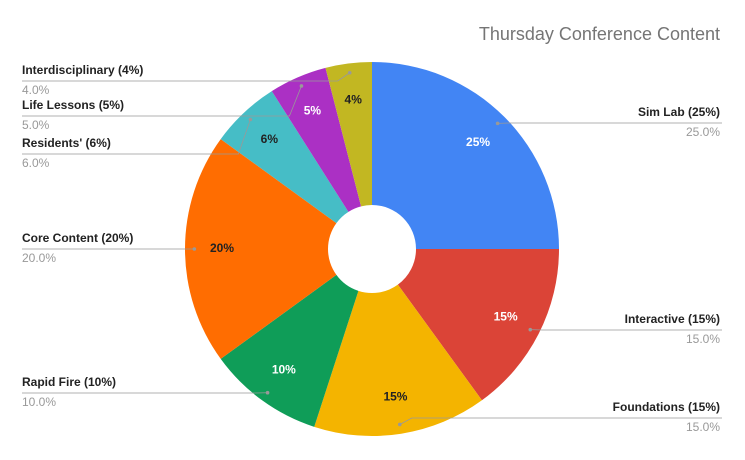 This screenshot has width=745, height=460. Describe the element at coordinates (313, 111) in the screenshot. I see `slice-label: 5%` at that location.